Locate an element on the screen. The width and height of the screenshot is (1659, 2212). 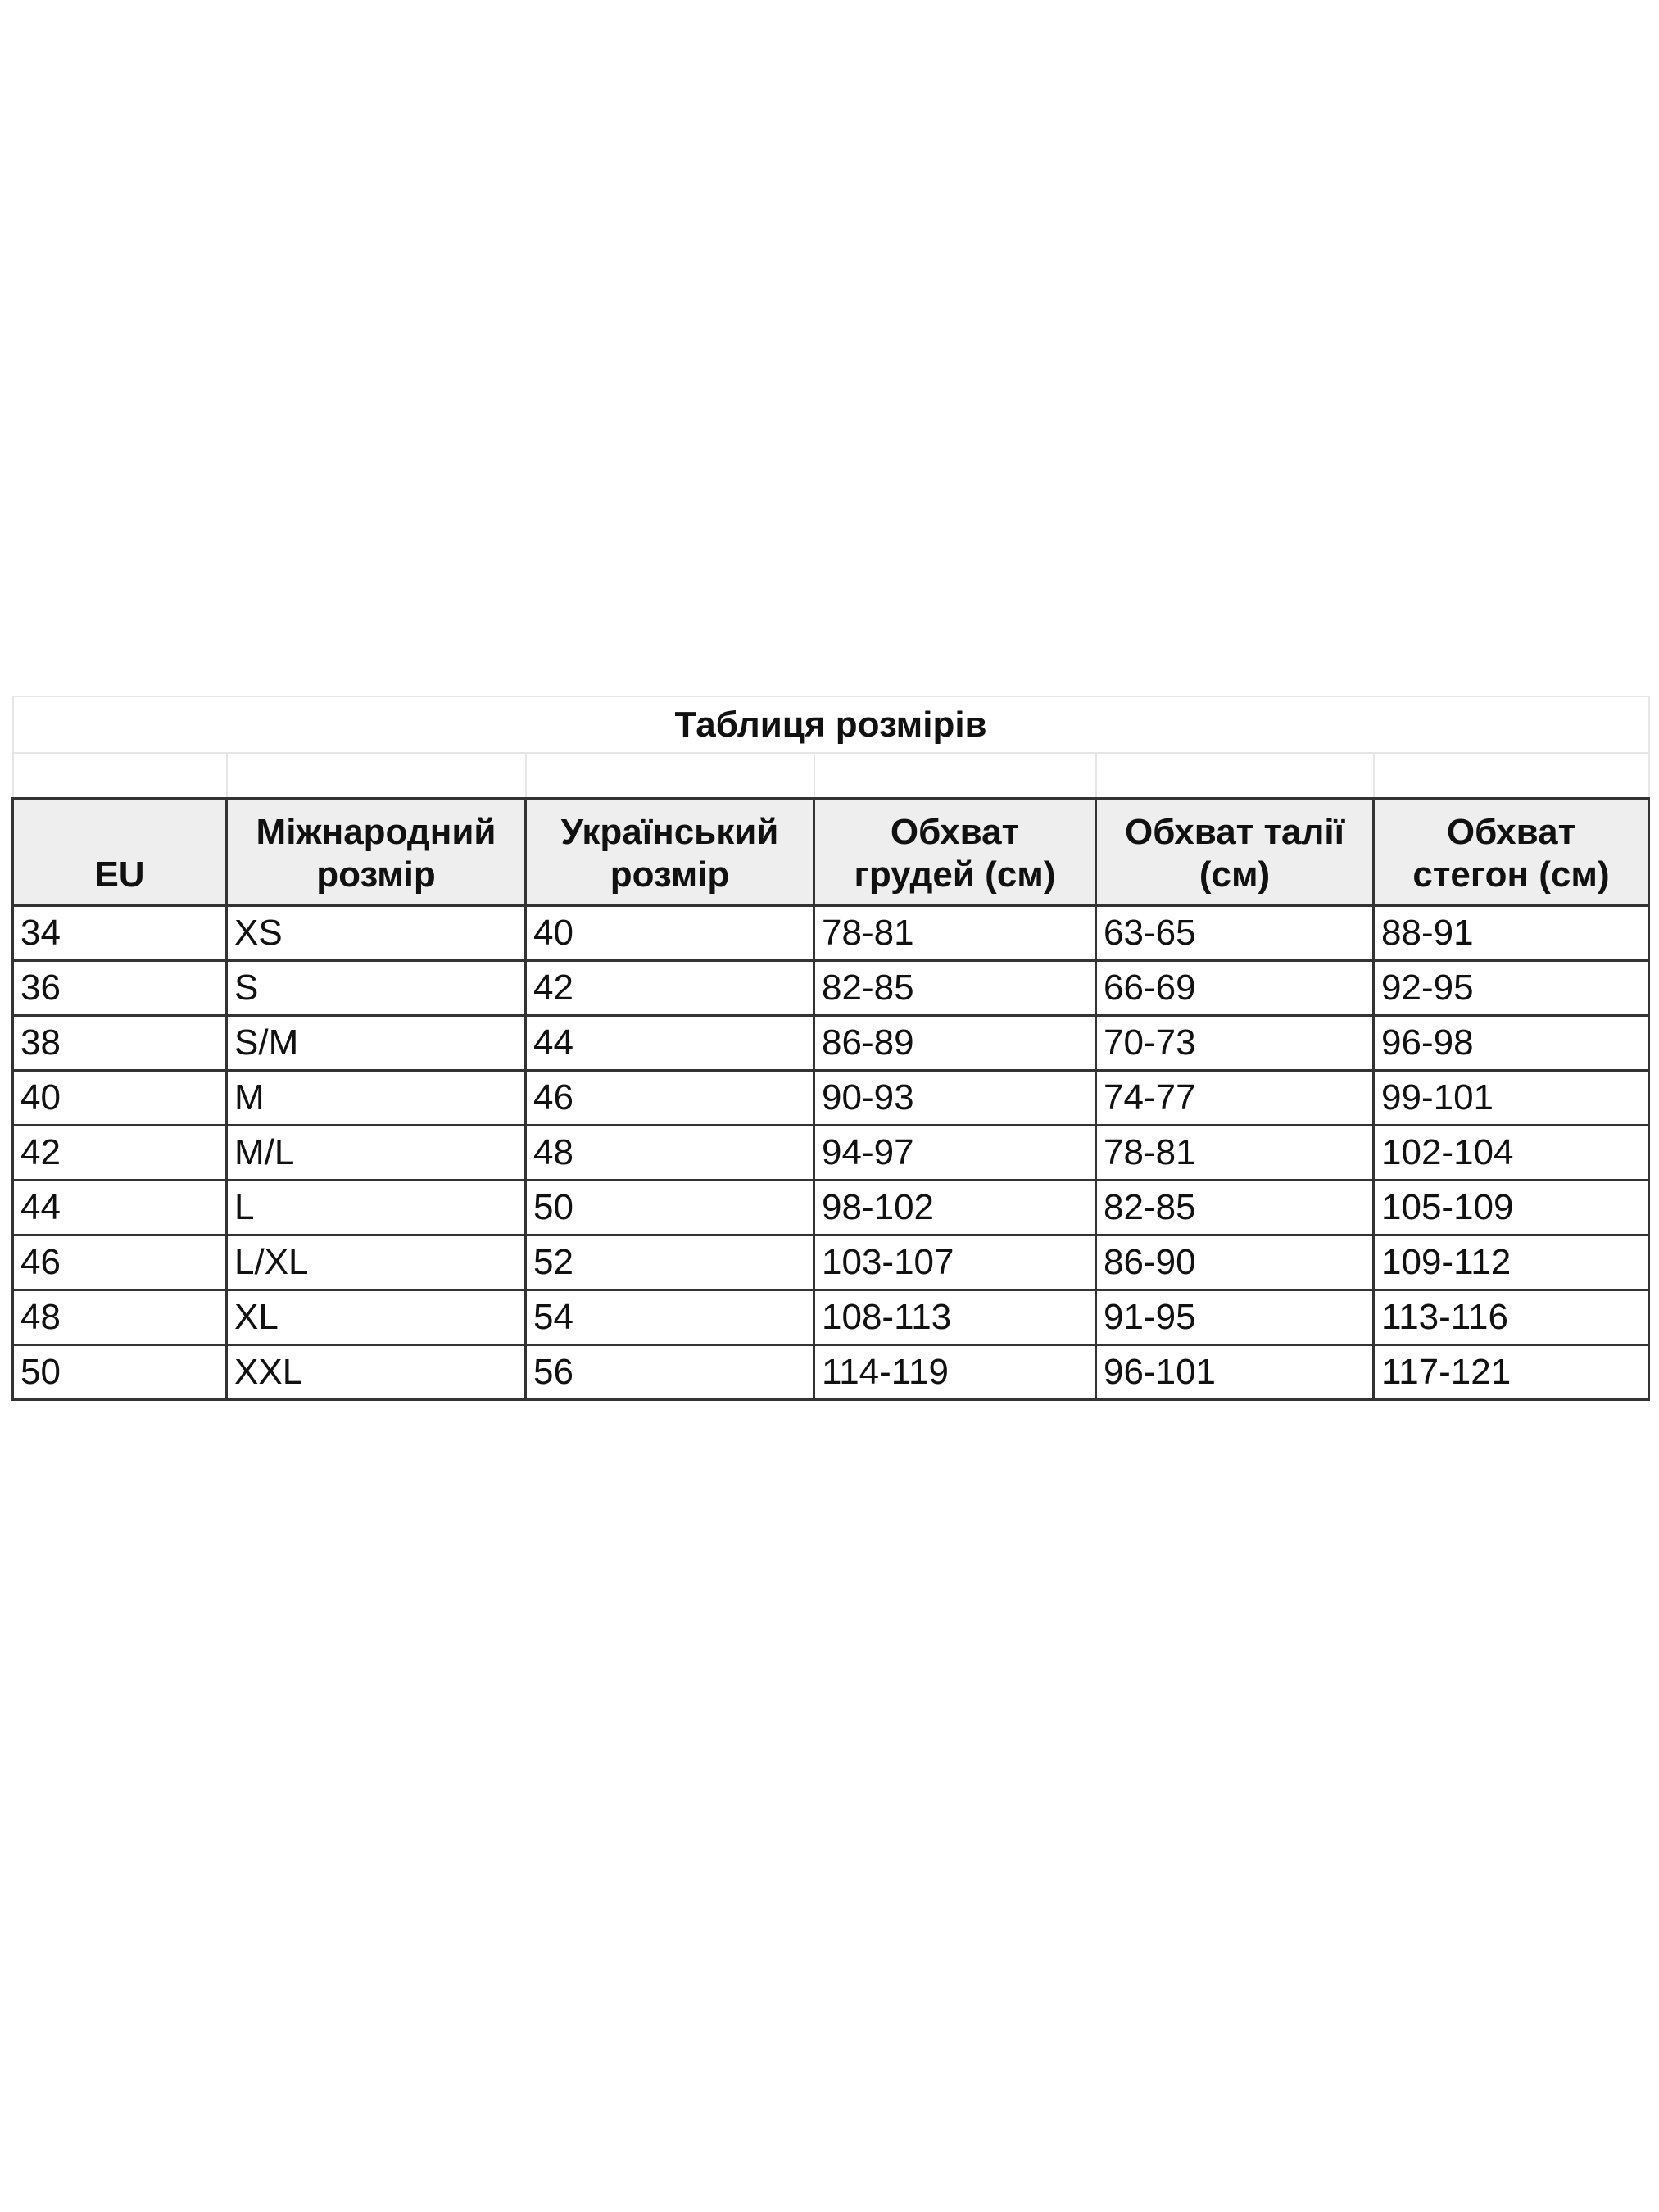
cell-eu: 36 is located at coordinates (119, 988).